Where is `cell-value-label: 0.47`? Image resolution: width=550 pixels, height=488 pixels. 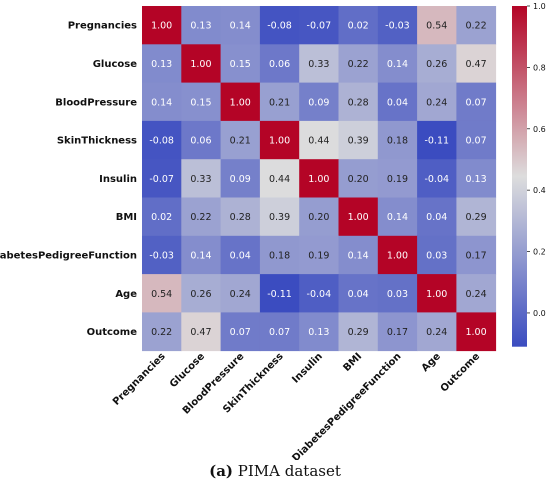
cell-value-label: 0.47 is located at coordinates (475, 64).